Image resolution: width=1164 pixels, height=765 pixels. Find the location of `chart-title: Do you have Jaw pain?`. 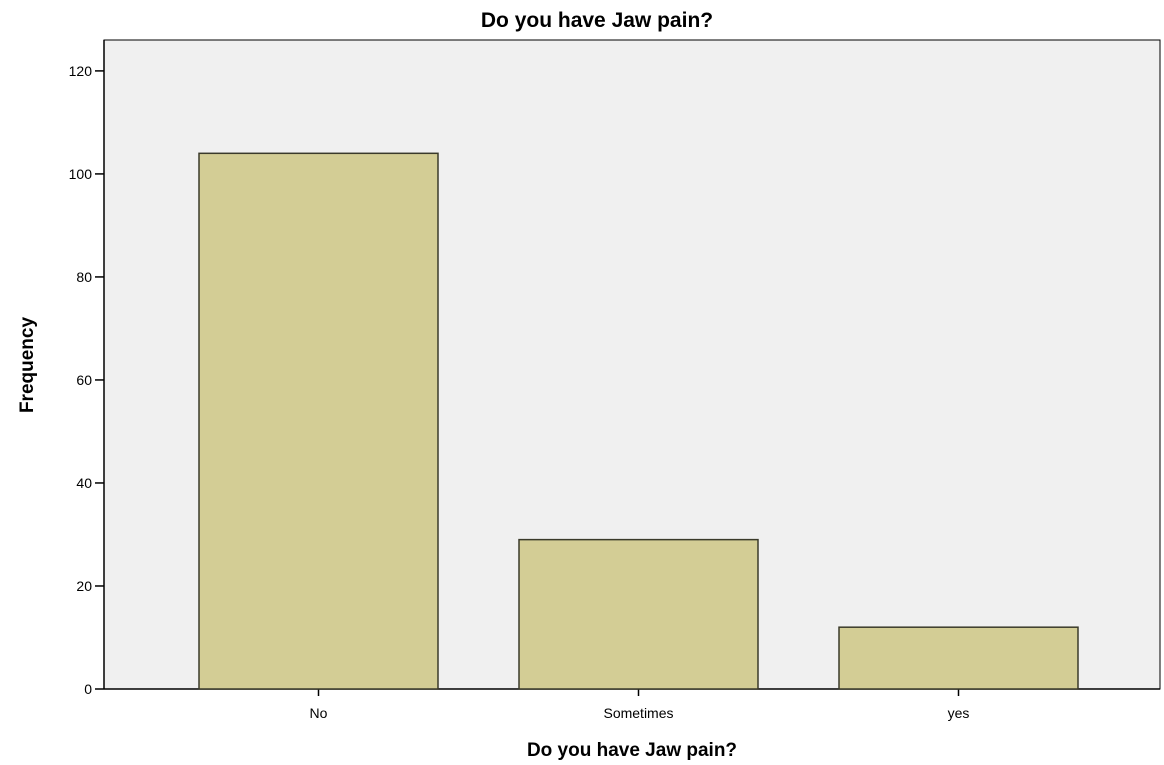

chart-title: Do you have Jaw pain? is located at coordinates (597, 20).